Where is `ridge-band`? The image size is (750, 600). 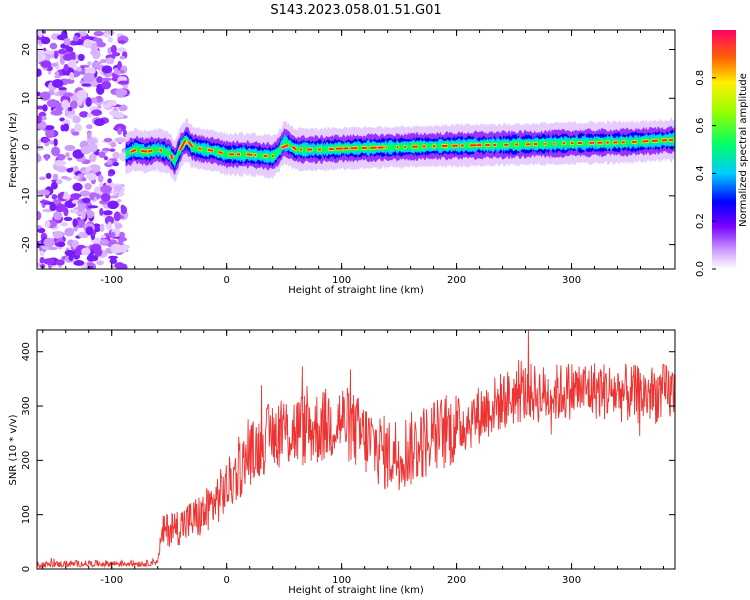 ridge-band is located at coordinates (400, 149).